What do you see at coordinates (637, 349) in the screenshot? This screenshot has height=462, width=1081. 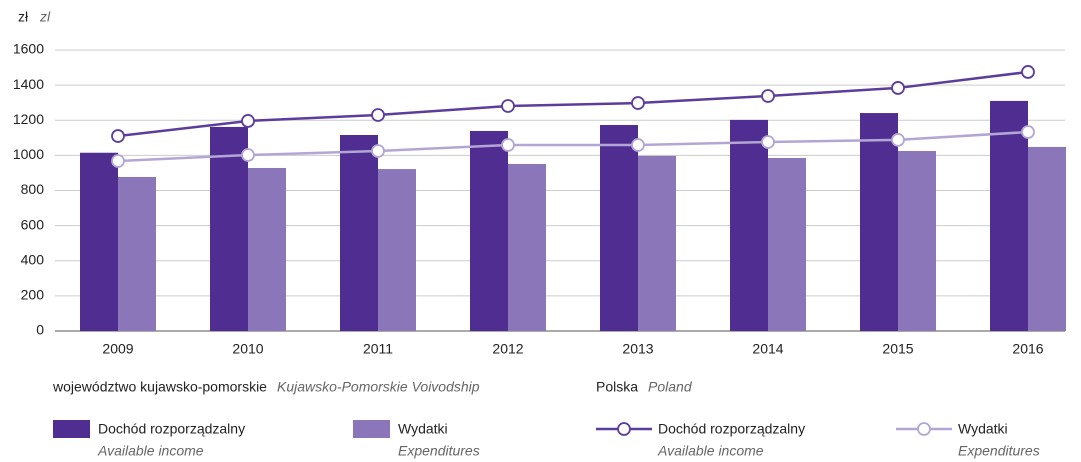 I see `x-tick-label: 2013` at bounding box center [637, 349].